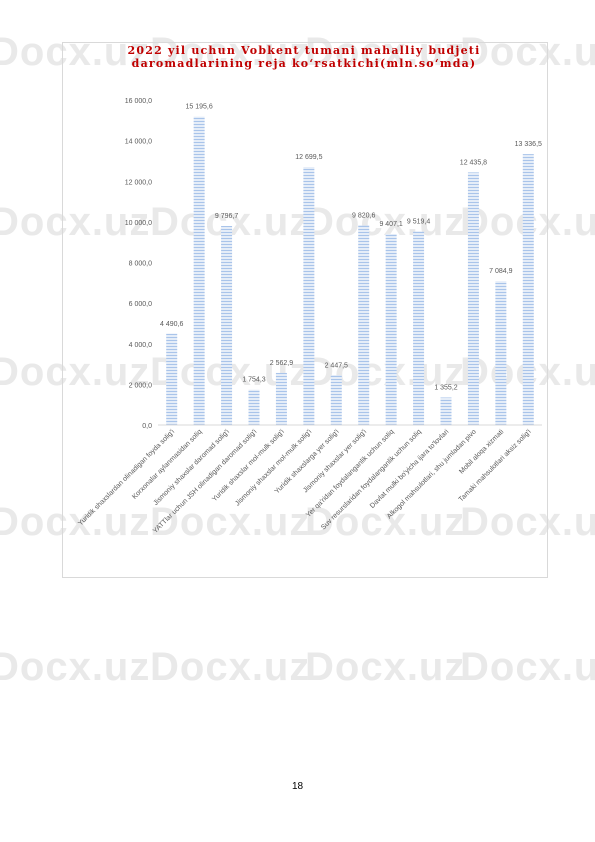 This screenshot has width=595, height=842. Describe the element at coordinates (473, 162) in the screenshot. I see `data-label: 12 435,8` at that location.